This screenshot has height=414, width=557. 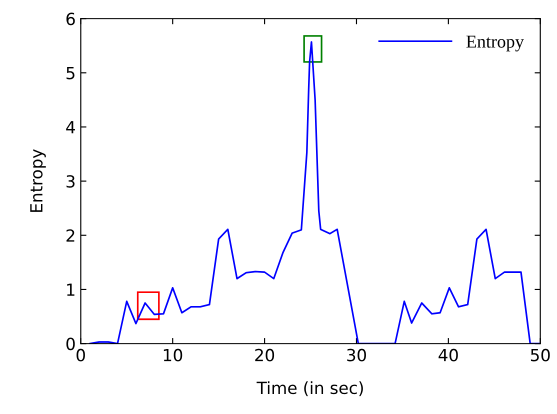 What do you see at coordinates (70, 344) in the screenshot?
I see `y-tick-label: 0` at bounding box center [70, 344].